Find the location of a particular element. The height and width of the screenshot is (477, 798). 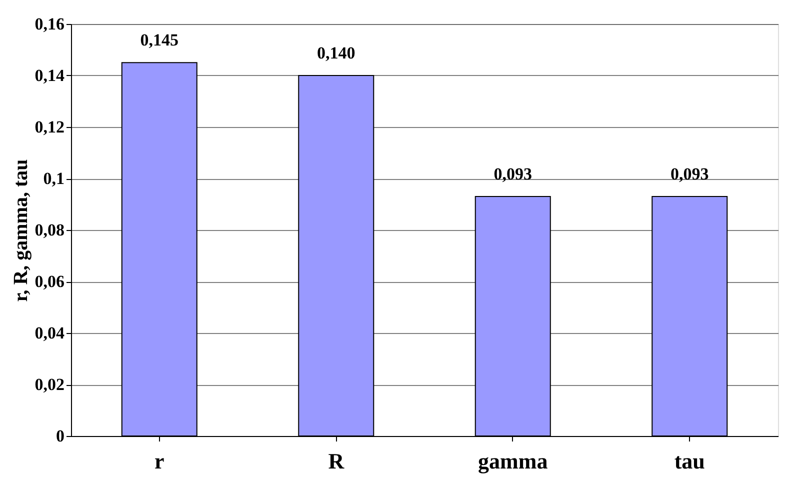

y-tick-label: 0,16 is located at coordinates (49, 24).